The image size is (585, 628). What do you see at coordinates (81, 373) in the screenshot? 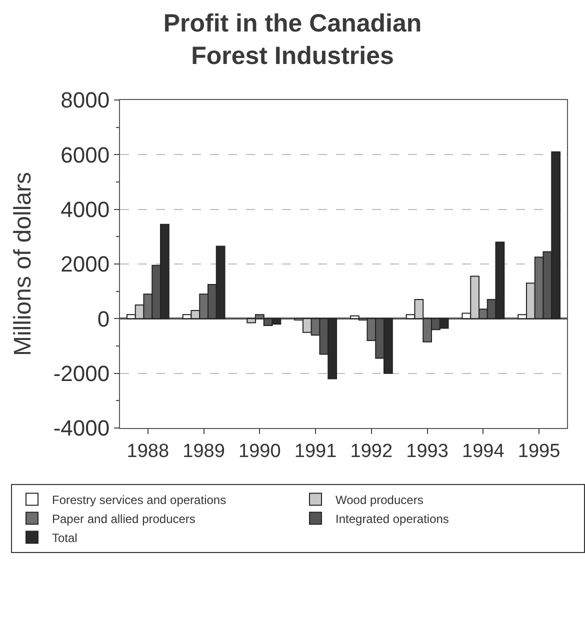
I see `y-tick-label: -2000` at bounding box center [81, 373].